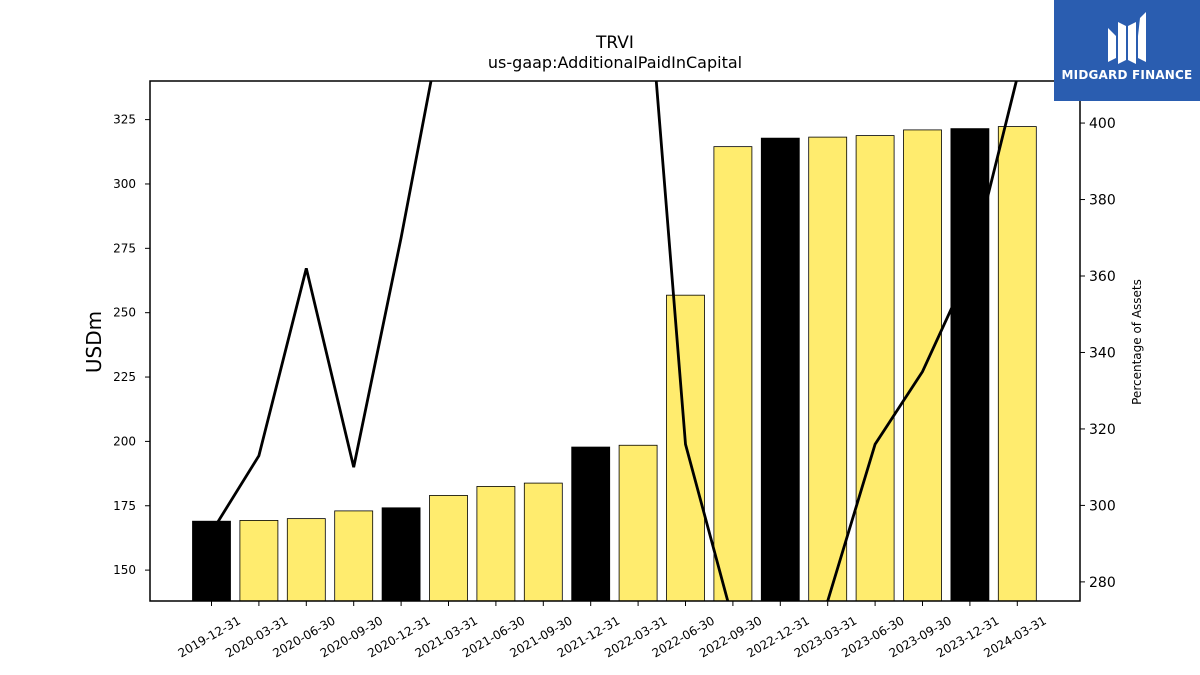  What do you see at coordinates (1102, 430) in the screenshot?
I see `y-right-tick-label: 320` at bounding box center [1102, 430].